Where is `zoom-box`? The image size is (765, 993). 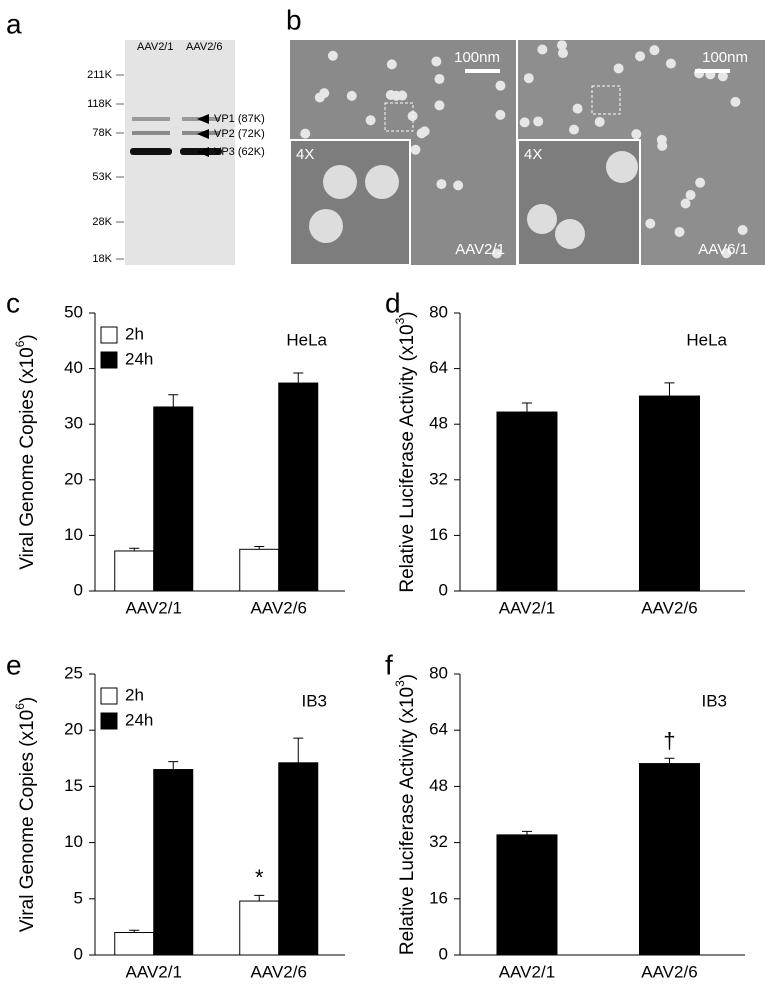 zoom-box is located at coordinates (606, 100).